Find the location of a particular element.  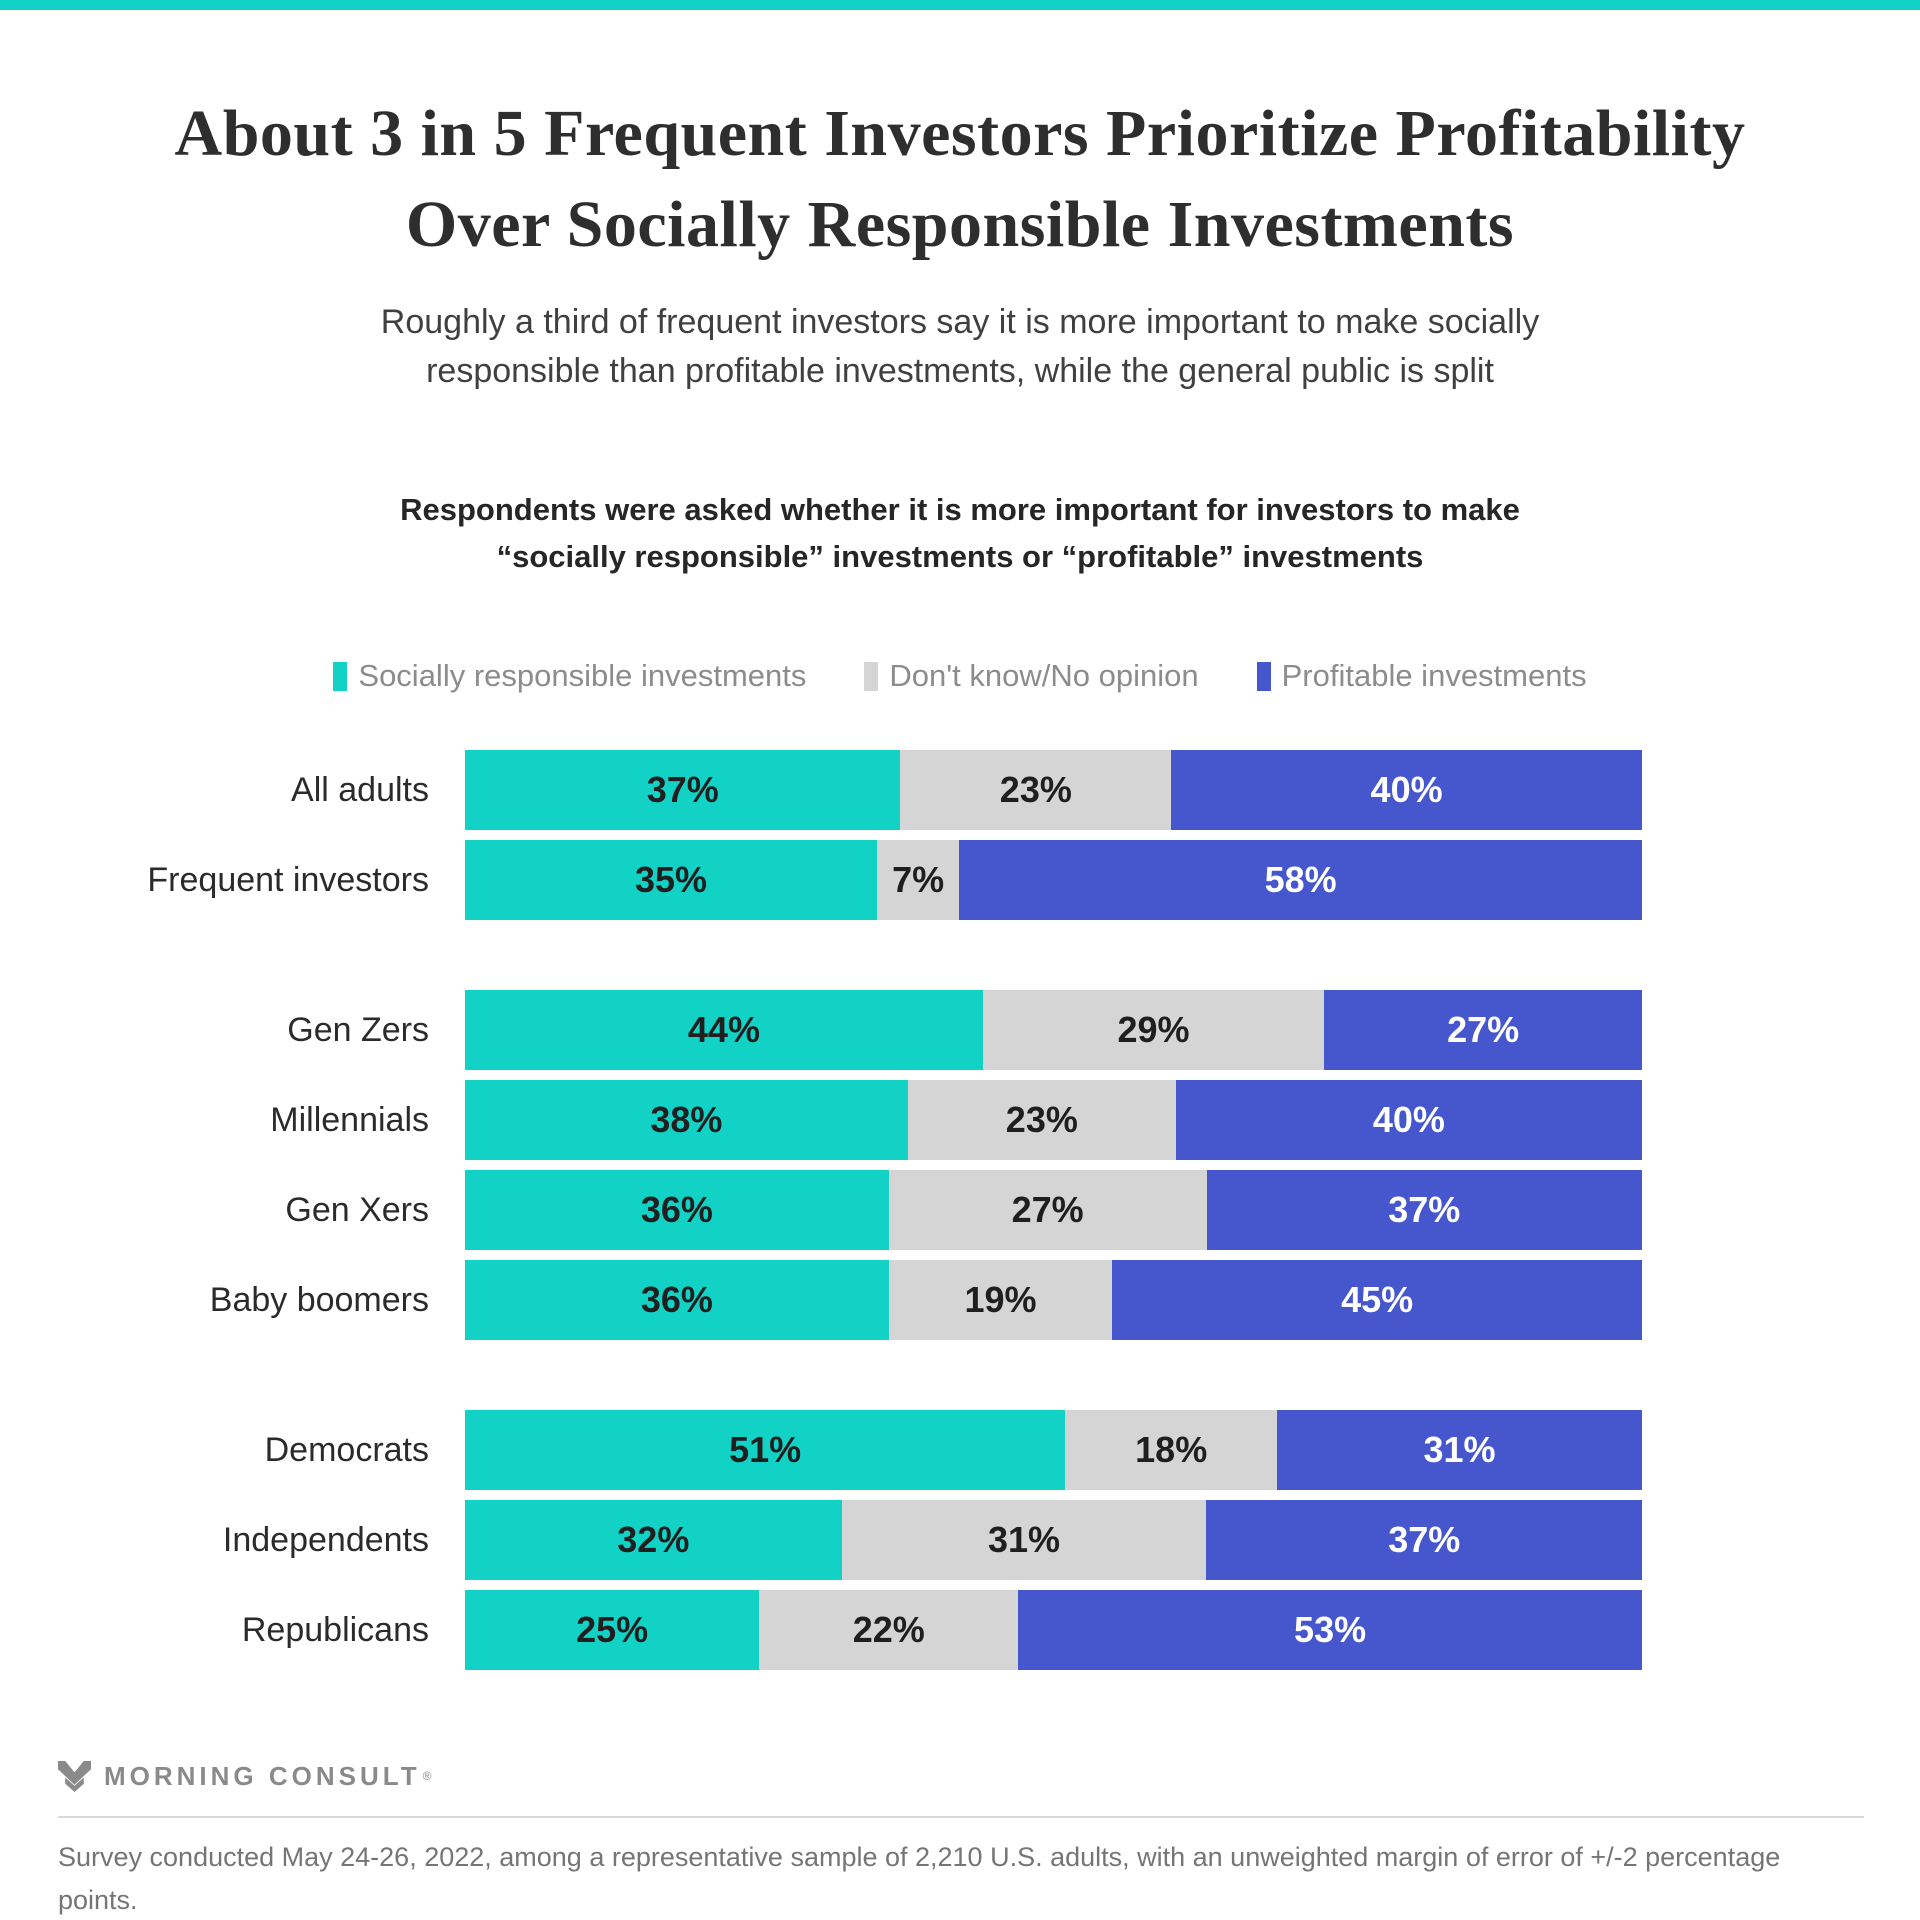

segment-dont-know: 23% is located at coordinates (1036, 790).